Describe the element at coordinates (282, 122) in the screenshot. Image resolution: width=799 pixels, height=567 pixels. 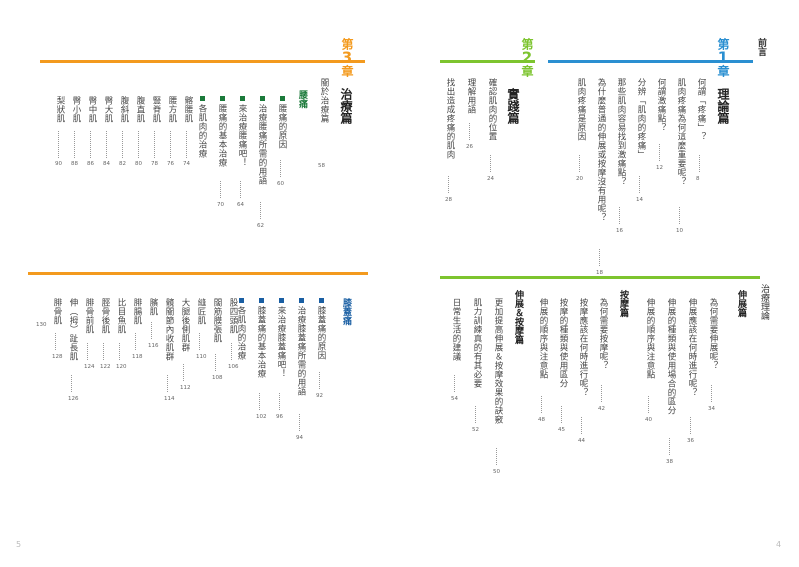
I see `lowback-sub-item-0: 腰痛的原因` at that location.